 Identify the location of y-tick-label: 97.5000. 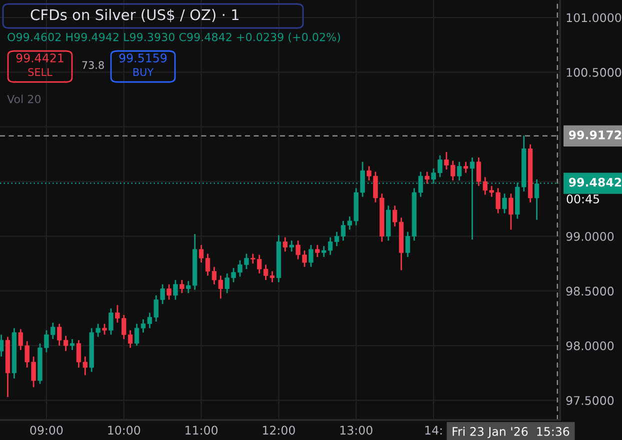
(590, 400).